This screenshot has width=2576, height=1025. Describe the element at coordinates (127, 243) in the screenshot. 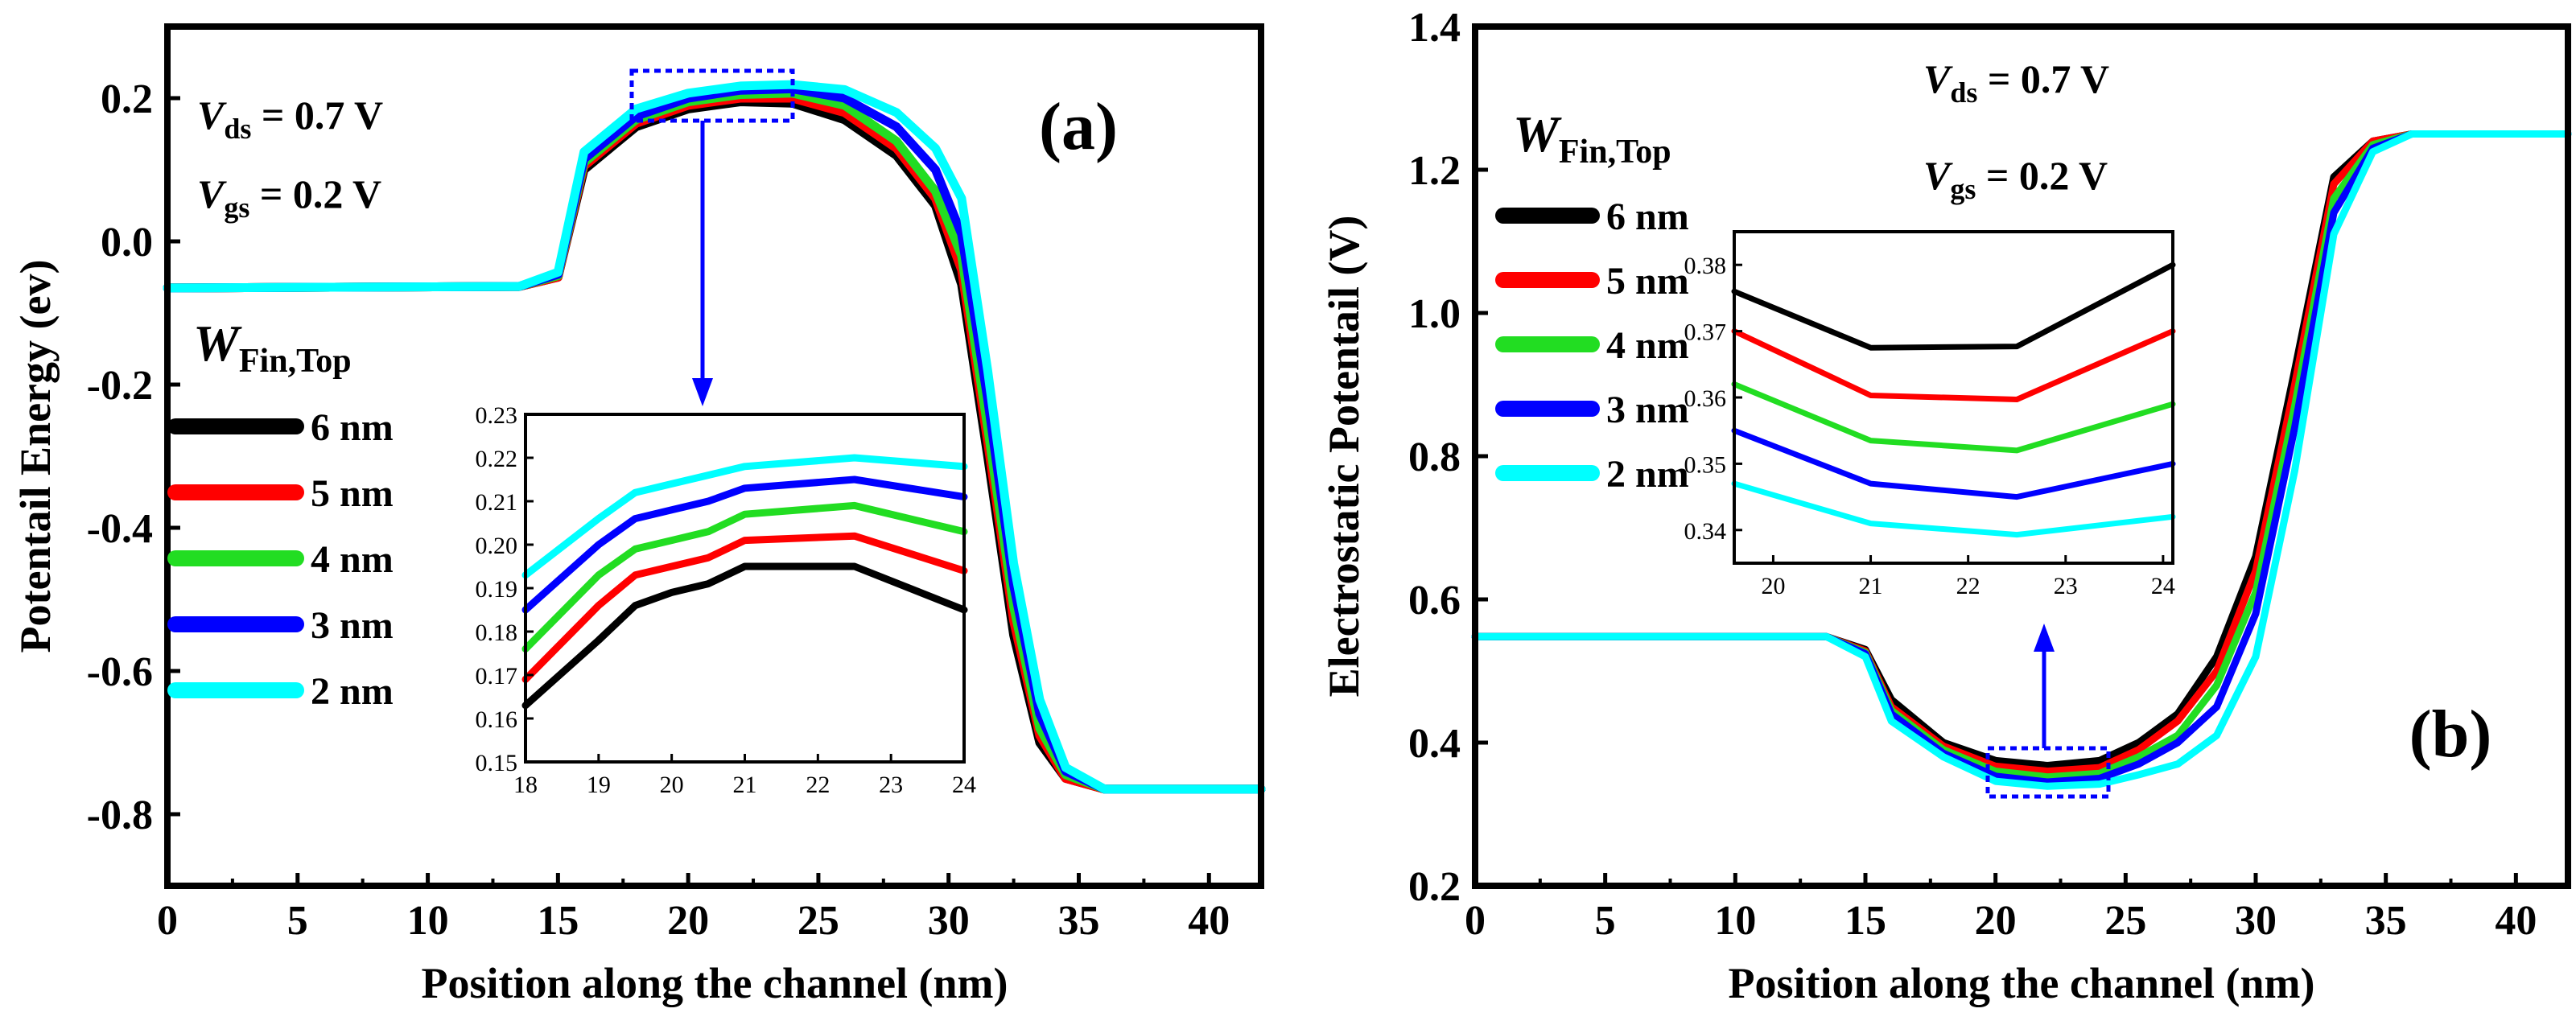

I see `panel-a-y-tick-label: 0.0` at that location.